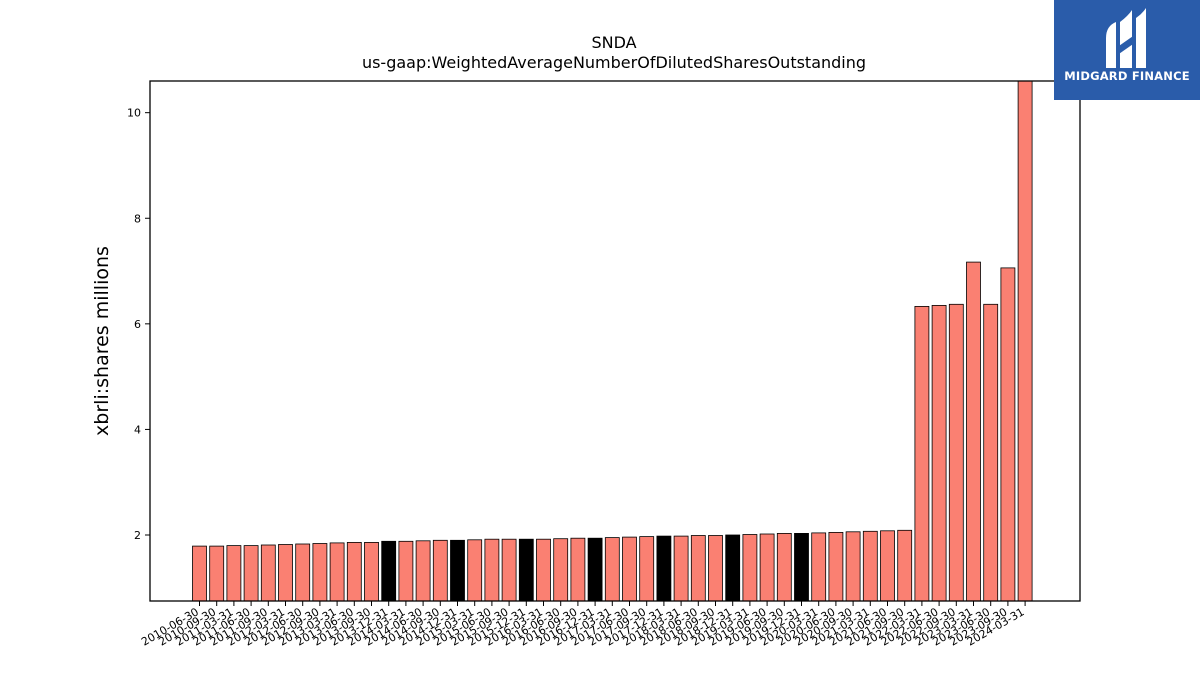  I want to click on y-axis: 2 4 6 8 10, so click(138, 324).